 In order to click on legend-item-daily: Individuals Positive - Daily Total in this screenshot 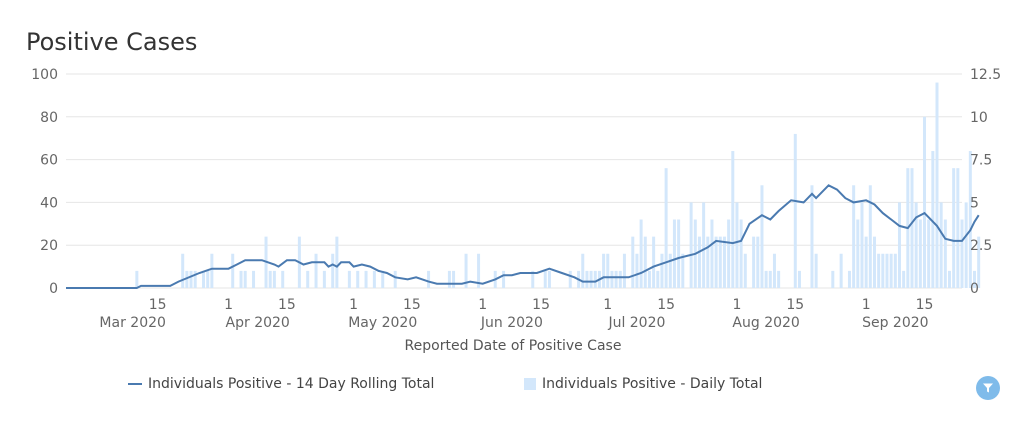, I will do `click(643, 384)`.